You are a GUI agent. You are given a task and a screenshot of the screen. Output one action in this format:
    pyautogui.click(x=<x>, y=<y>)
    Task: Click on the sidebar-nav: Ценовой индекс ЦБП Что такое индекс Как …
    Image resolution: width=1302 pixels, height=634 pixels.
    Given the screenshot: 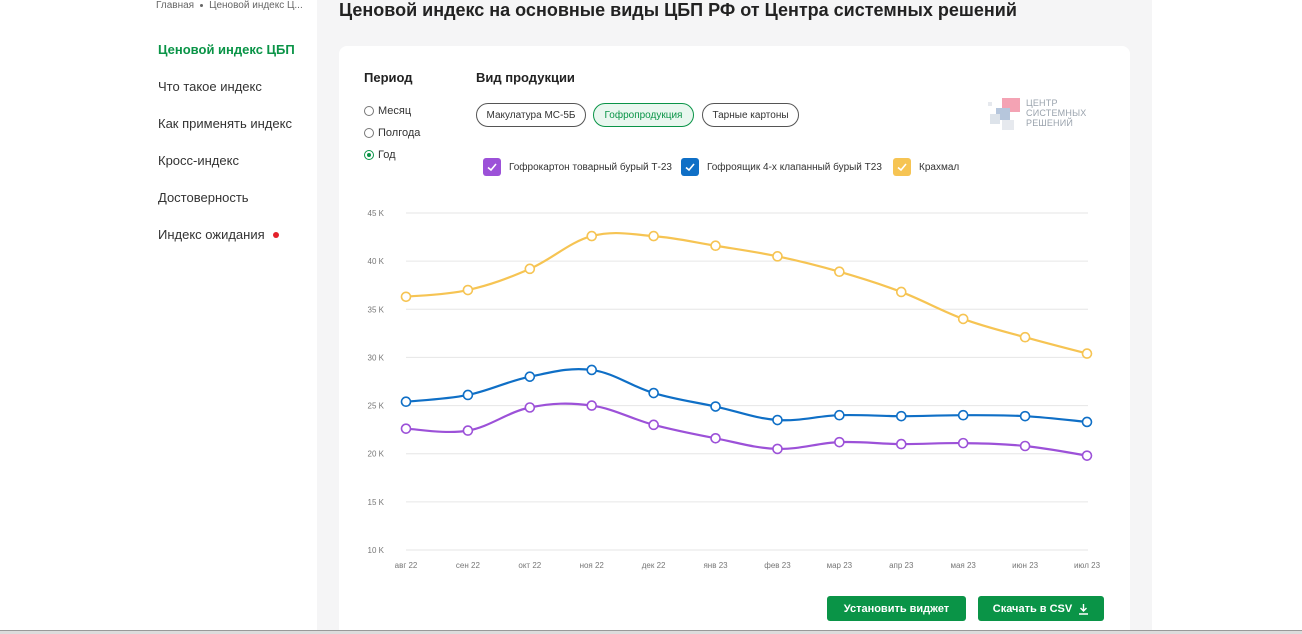 What is the action you would take?
    pyautogui.click(x=226, y=142)
    